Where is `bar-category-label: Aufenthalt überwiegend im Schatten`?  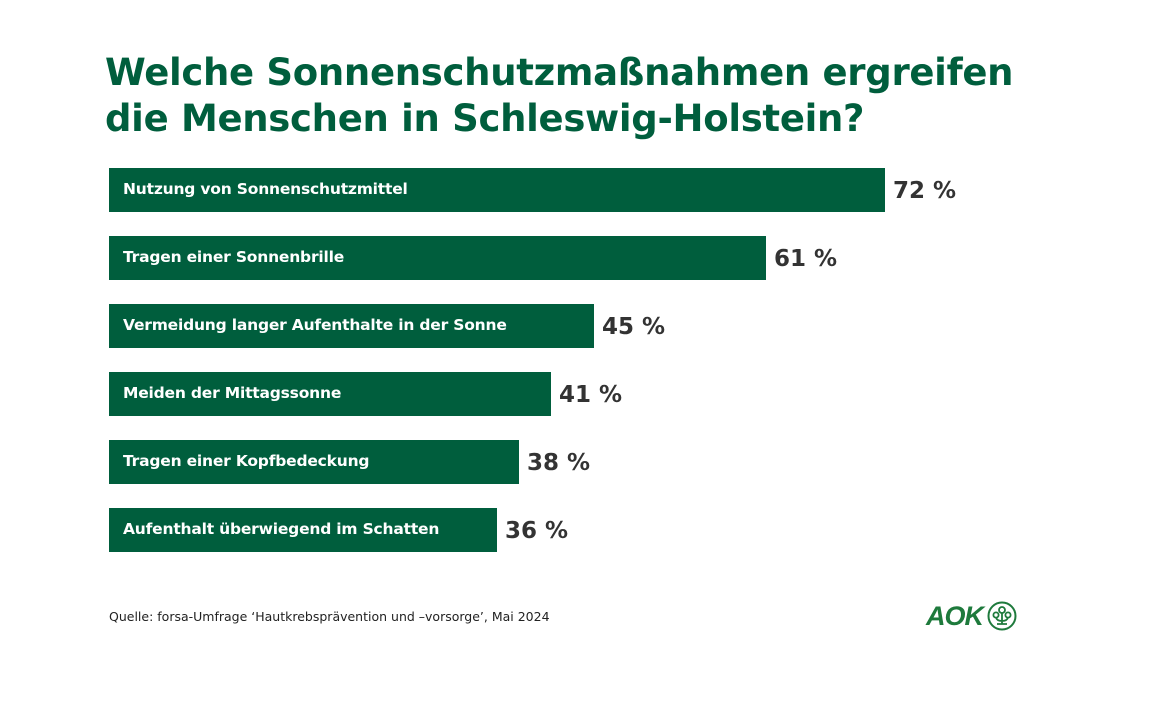
bar-category-label: Aufenthalt überwiegend im Schatten is located at coordinates (281, 529).